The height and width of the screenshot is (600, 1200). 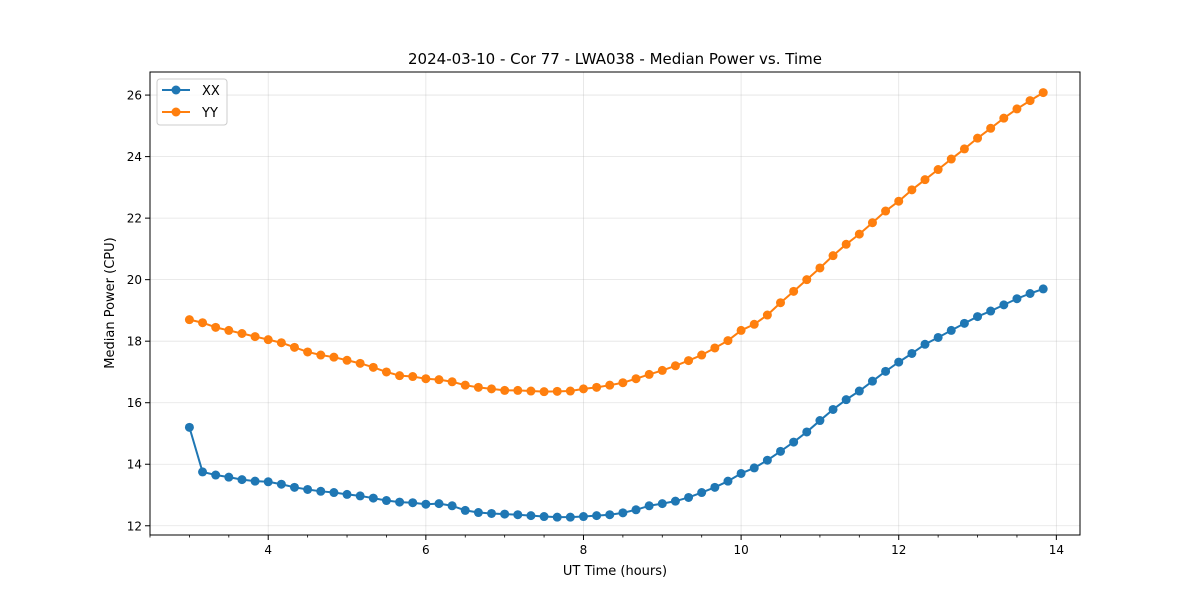 I want to click on y-tick-label: 24, so click(x=134, y=157).